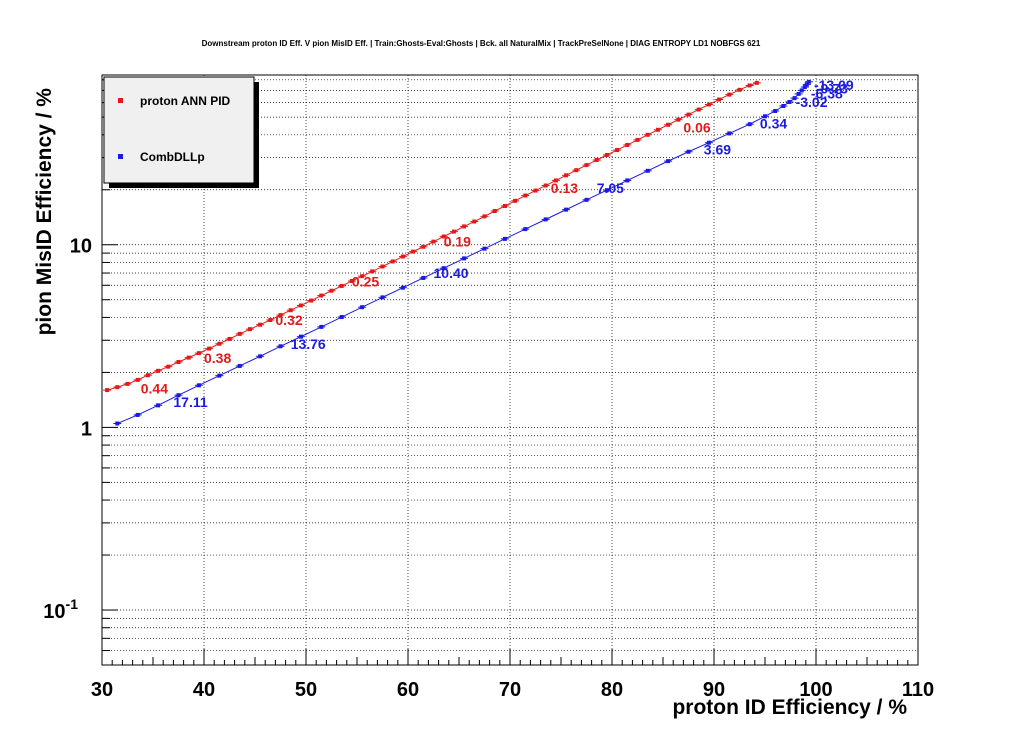 The width and height of the screenshot is (1020, 740). What do you see at coordinates (185, 101) in the screenshot?
I see `legend-label-proton-ann-pid: proton ANN PID` at bounding box center [185, 101].